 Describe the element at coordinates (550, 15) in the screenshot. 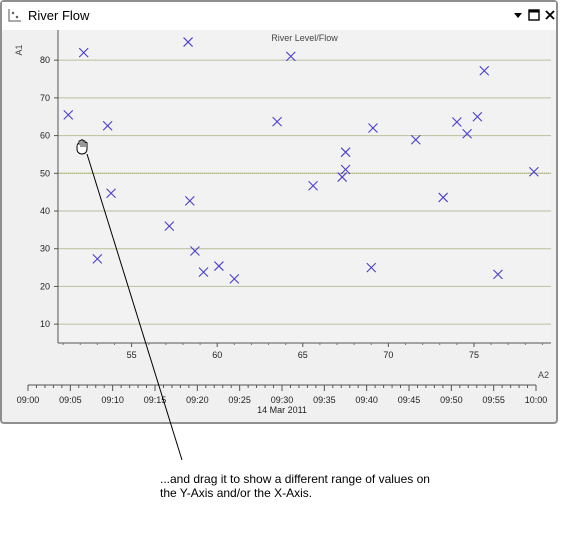

I see `close-icon` at that location.